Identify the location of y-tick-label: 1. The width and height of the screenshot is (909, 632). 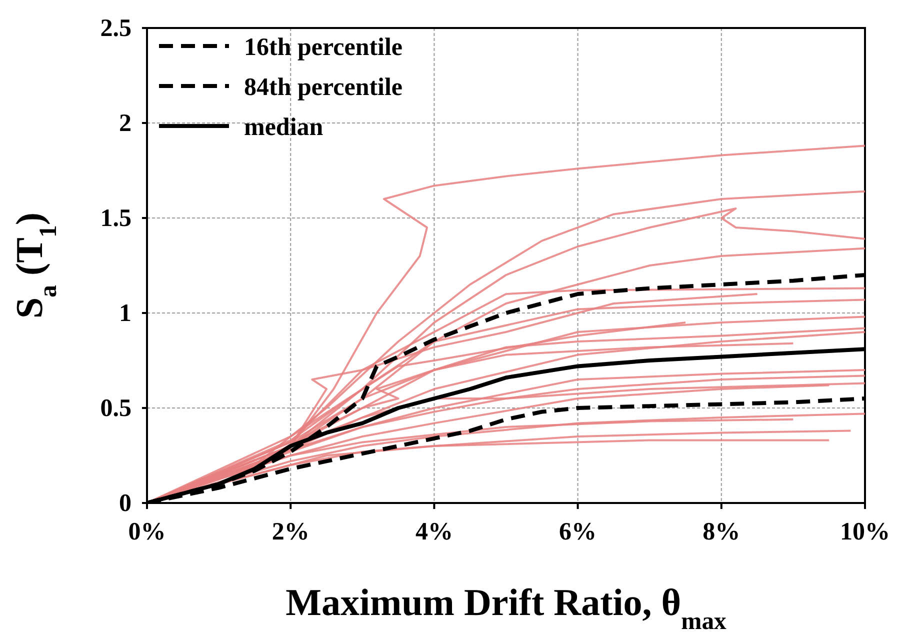
(125, 313).